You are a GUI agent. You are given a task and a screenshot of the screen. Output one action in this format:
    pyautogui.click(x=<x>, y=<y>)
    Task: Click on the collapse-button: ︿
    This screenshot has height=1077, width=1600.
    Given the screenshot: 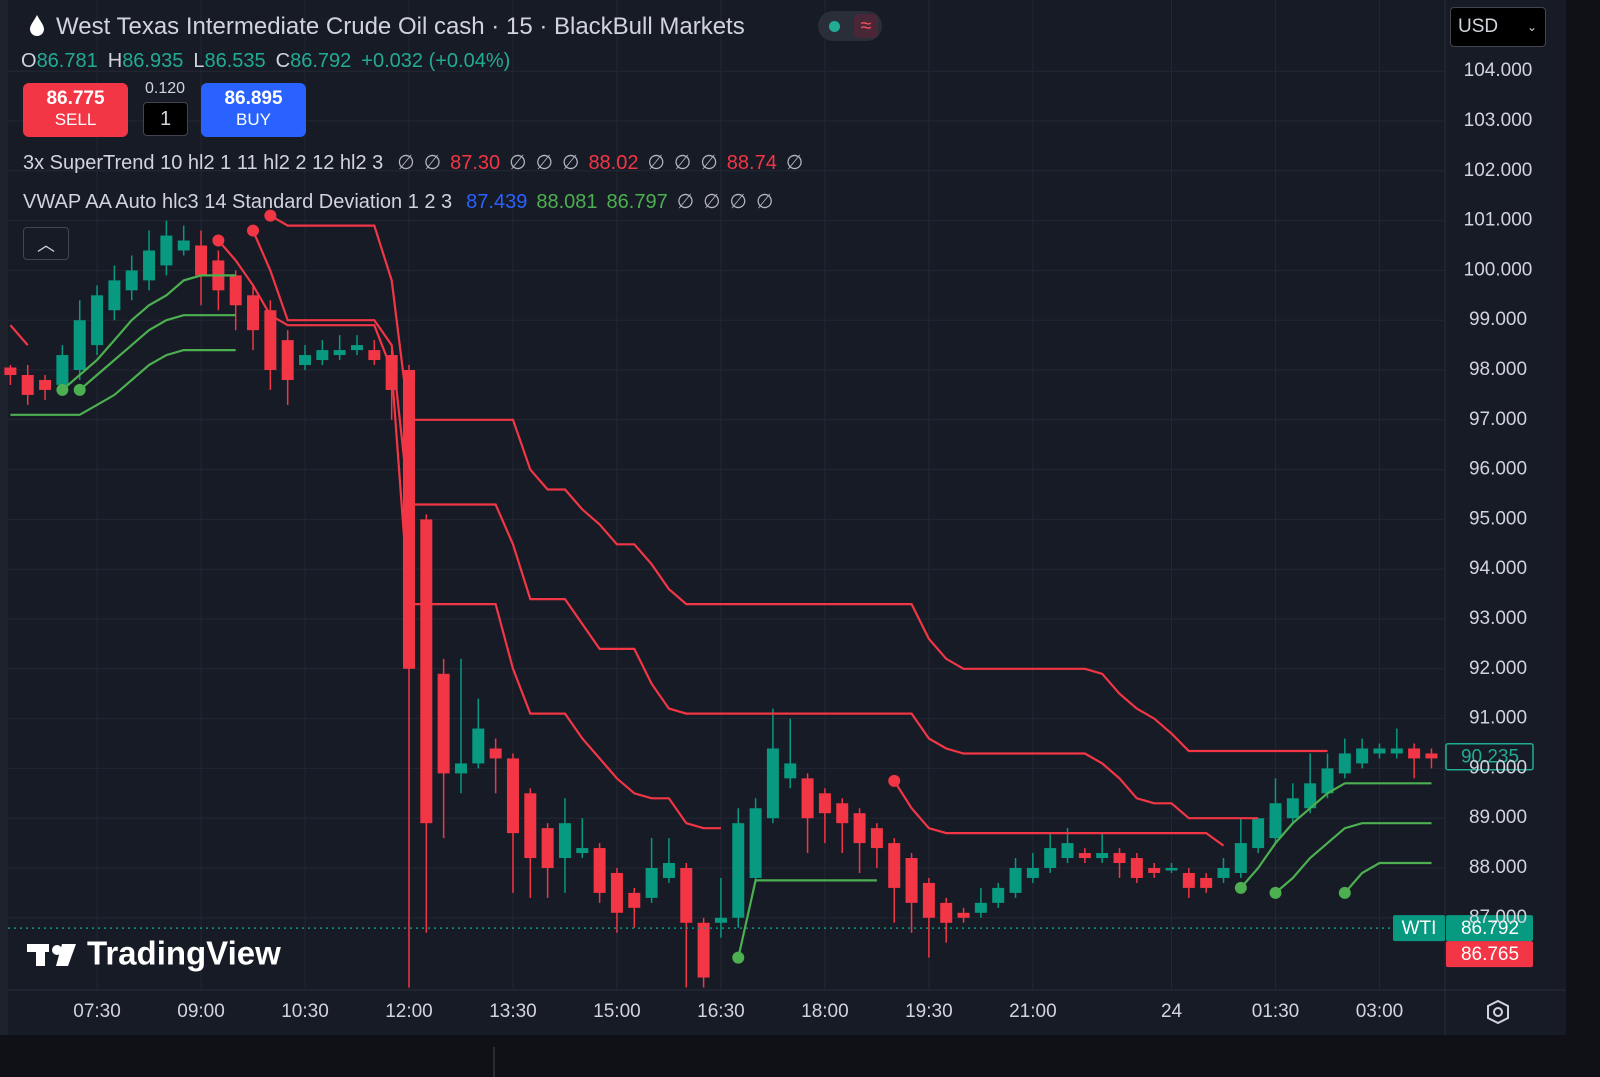 What is the action you would take?
    pyautogui.click(x=46, y=243)
    